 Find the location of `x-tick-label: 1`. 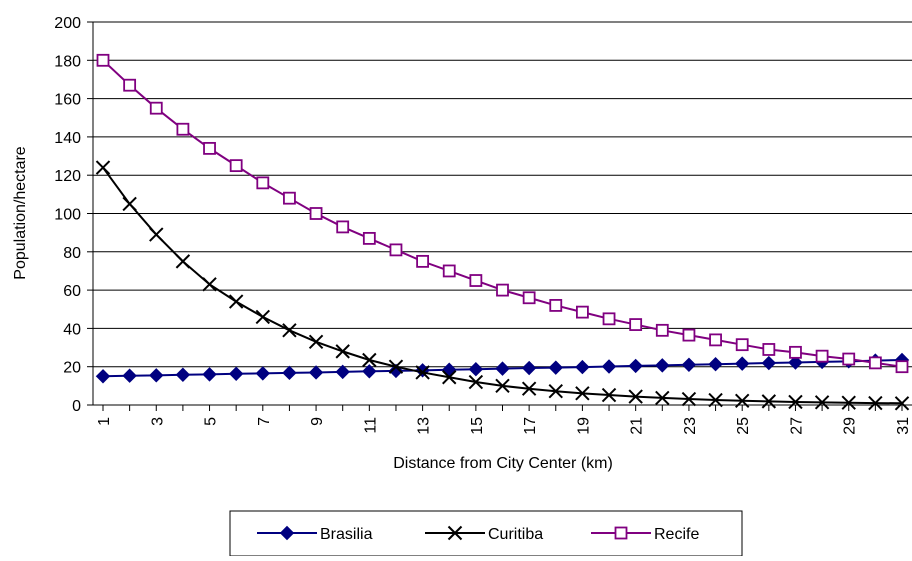

x-tick-label: 1 is located at coordinates (104, 421).